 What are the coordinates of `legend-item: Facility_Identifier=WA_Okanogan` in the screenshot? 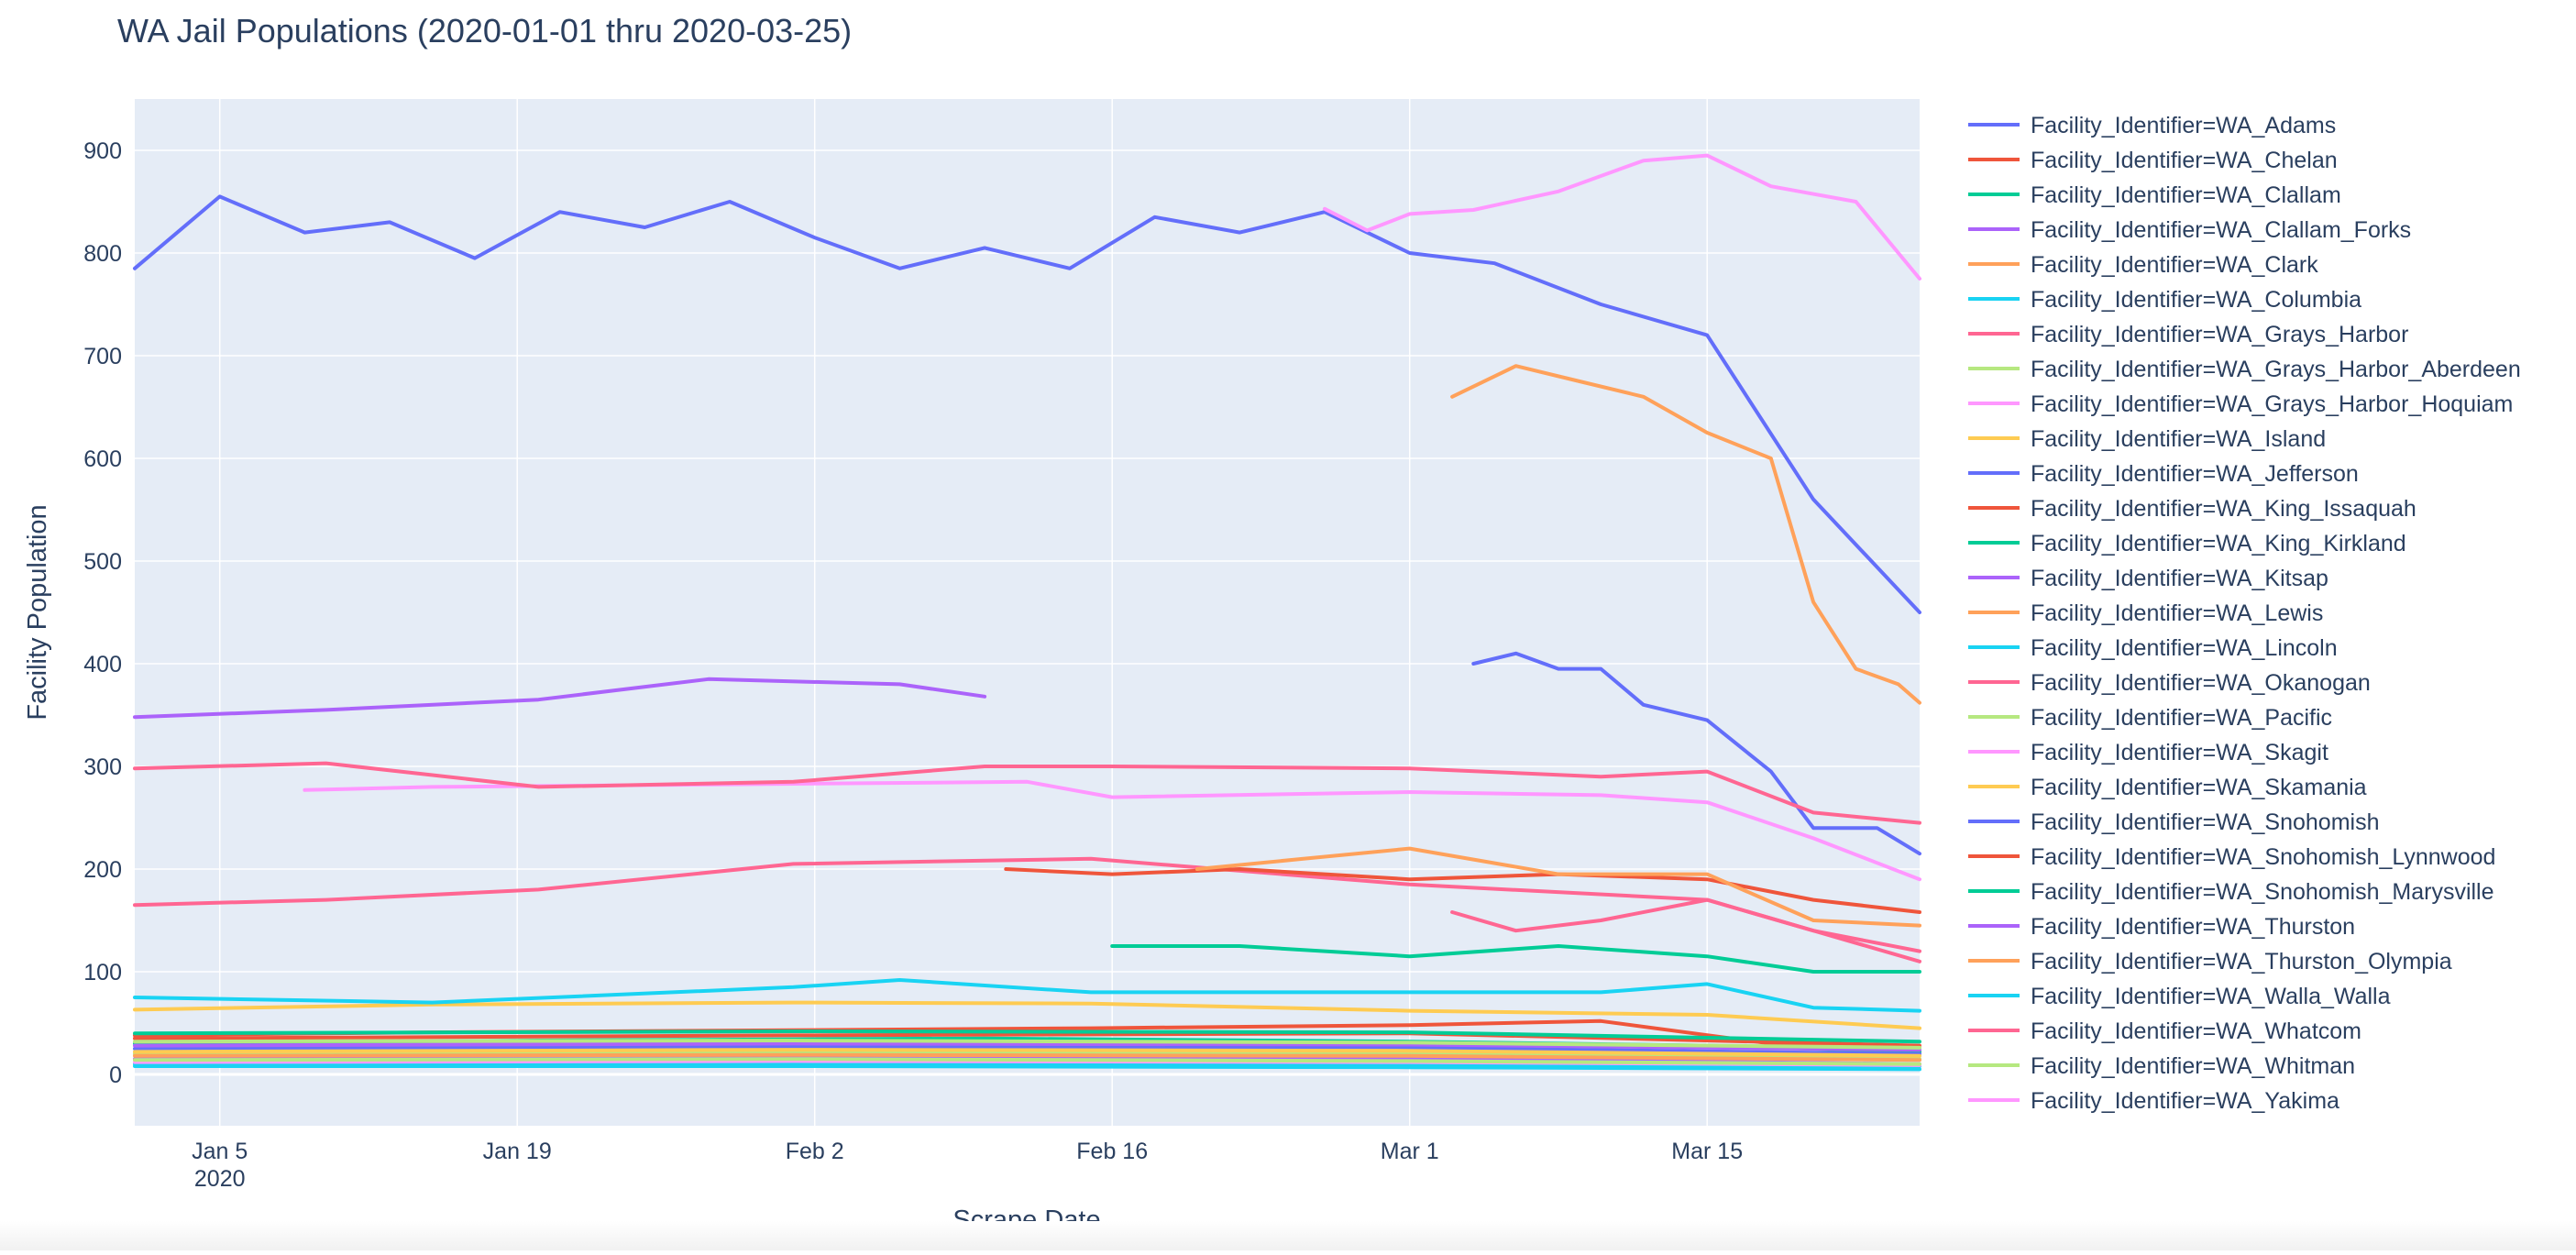 It's located at (2169, 683).